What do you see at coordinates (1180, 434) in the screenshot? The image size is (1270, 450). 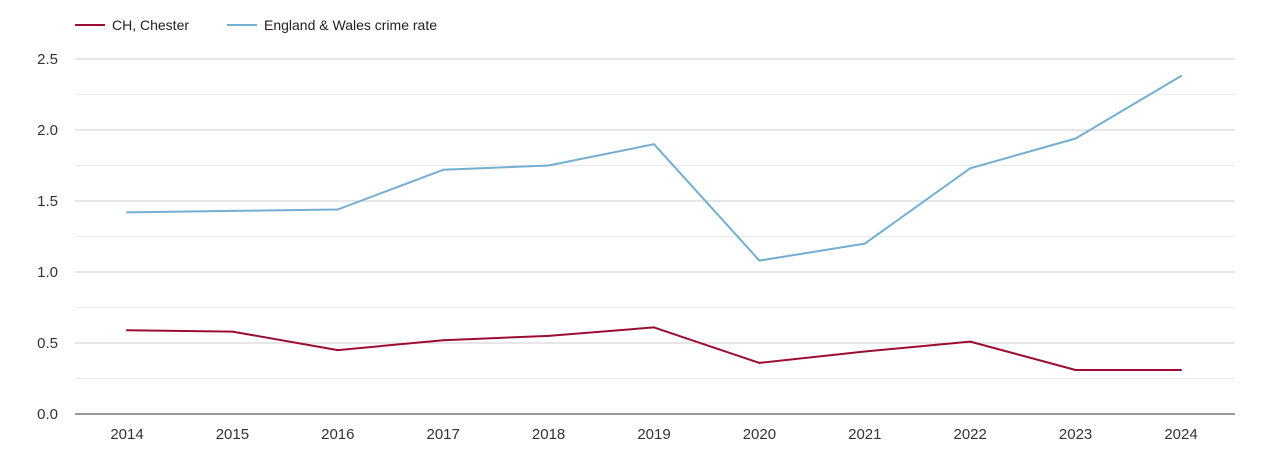 I see `x-tick-label: 2024` at bounding box center [1180, 434].